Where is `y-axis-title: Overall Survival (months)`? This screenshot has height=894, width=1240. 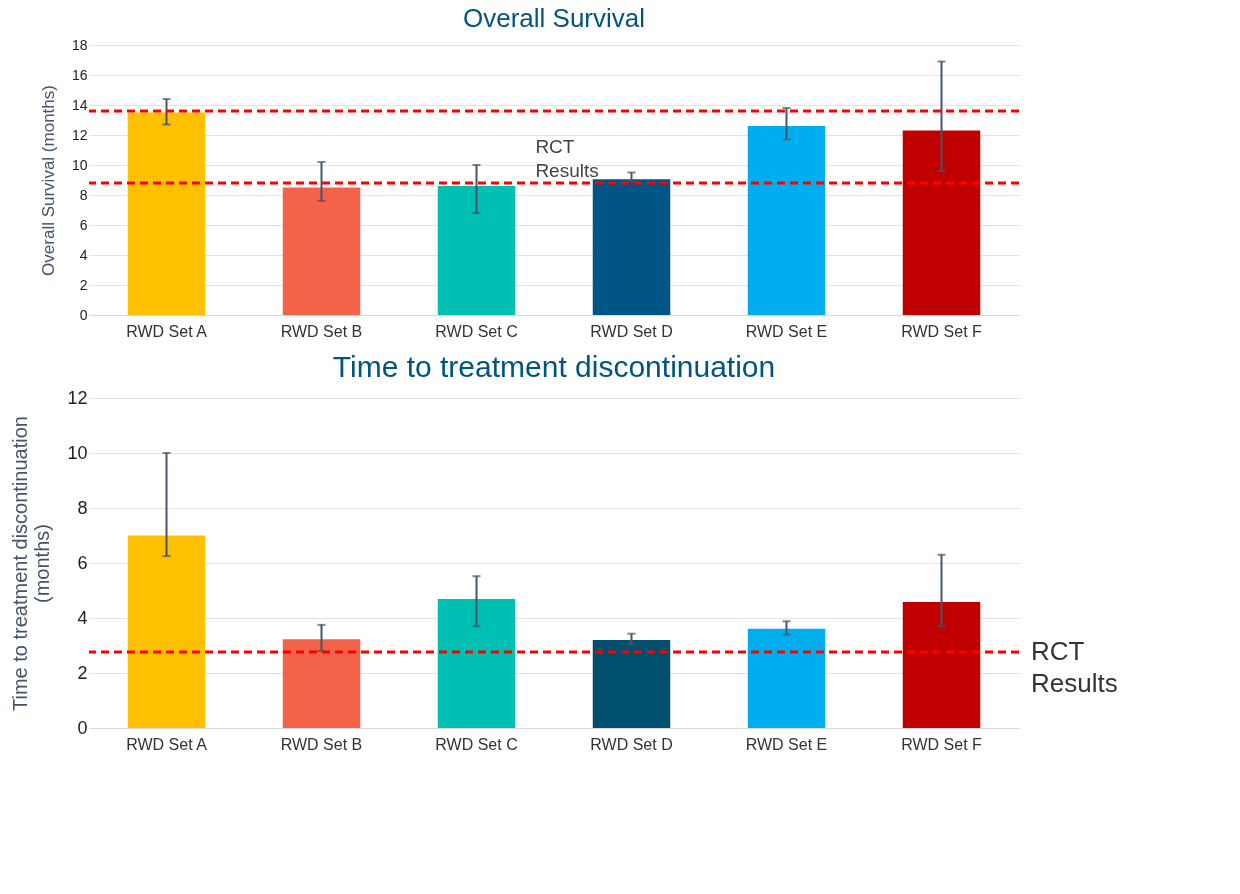 y-axis-title: Overall Survival (months) is located at coordinates (48, 180).